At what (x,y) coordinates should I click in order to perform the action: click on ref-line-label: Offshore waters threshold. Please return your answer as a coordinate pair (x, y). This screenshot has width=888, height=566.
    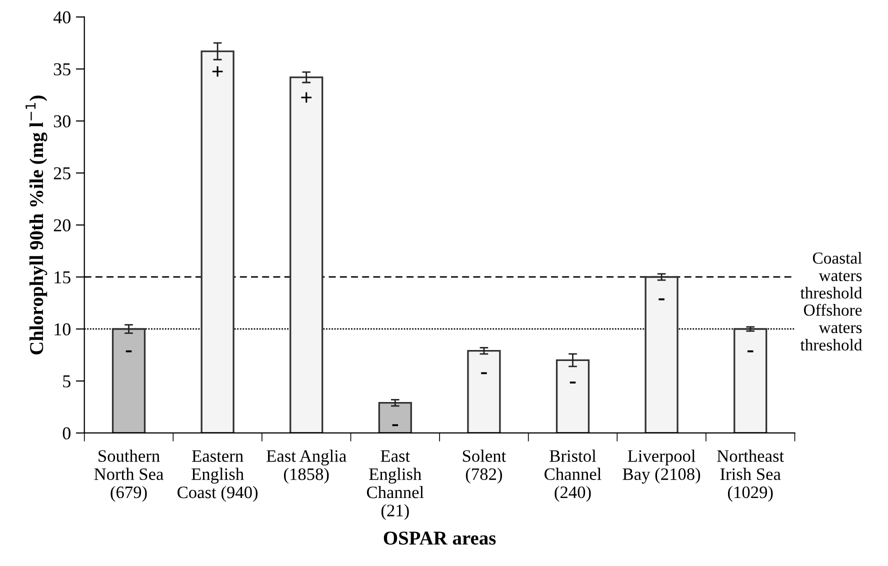
    Looking at the image, I should click on (831, 327).